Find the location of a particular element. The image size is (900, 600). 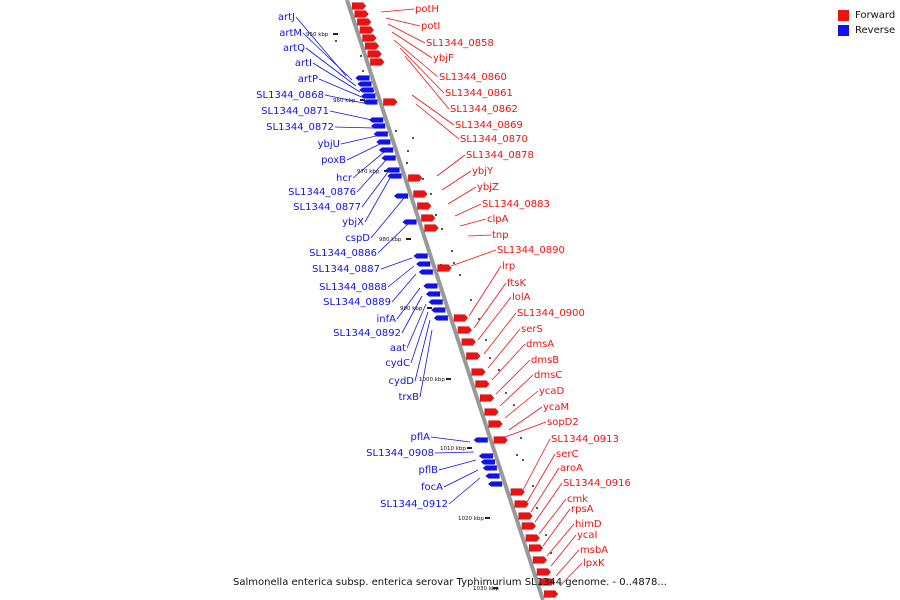

forward-gene-label: ycaM is located at coordinates (556, 407).